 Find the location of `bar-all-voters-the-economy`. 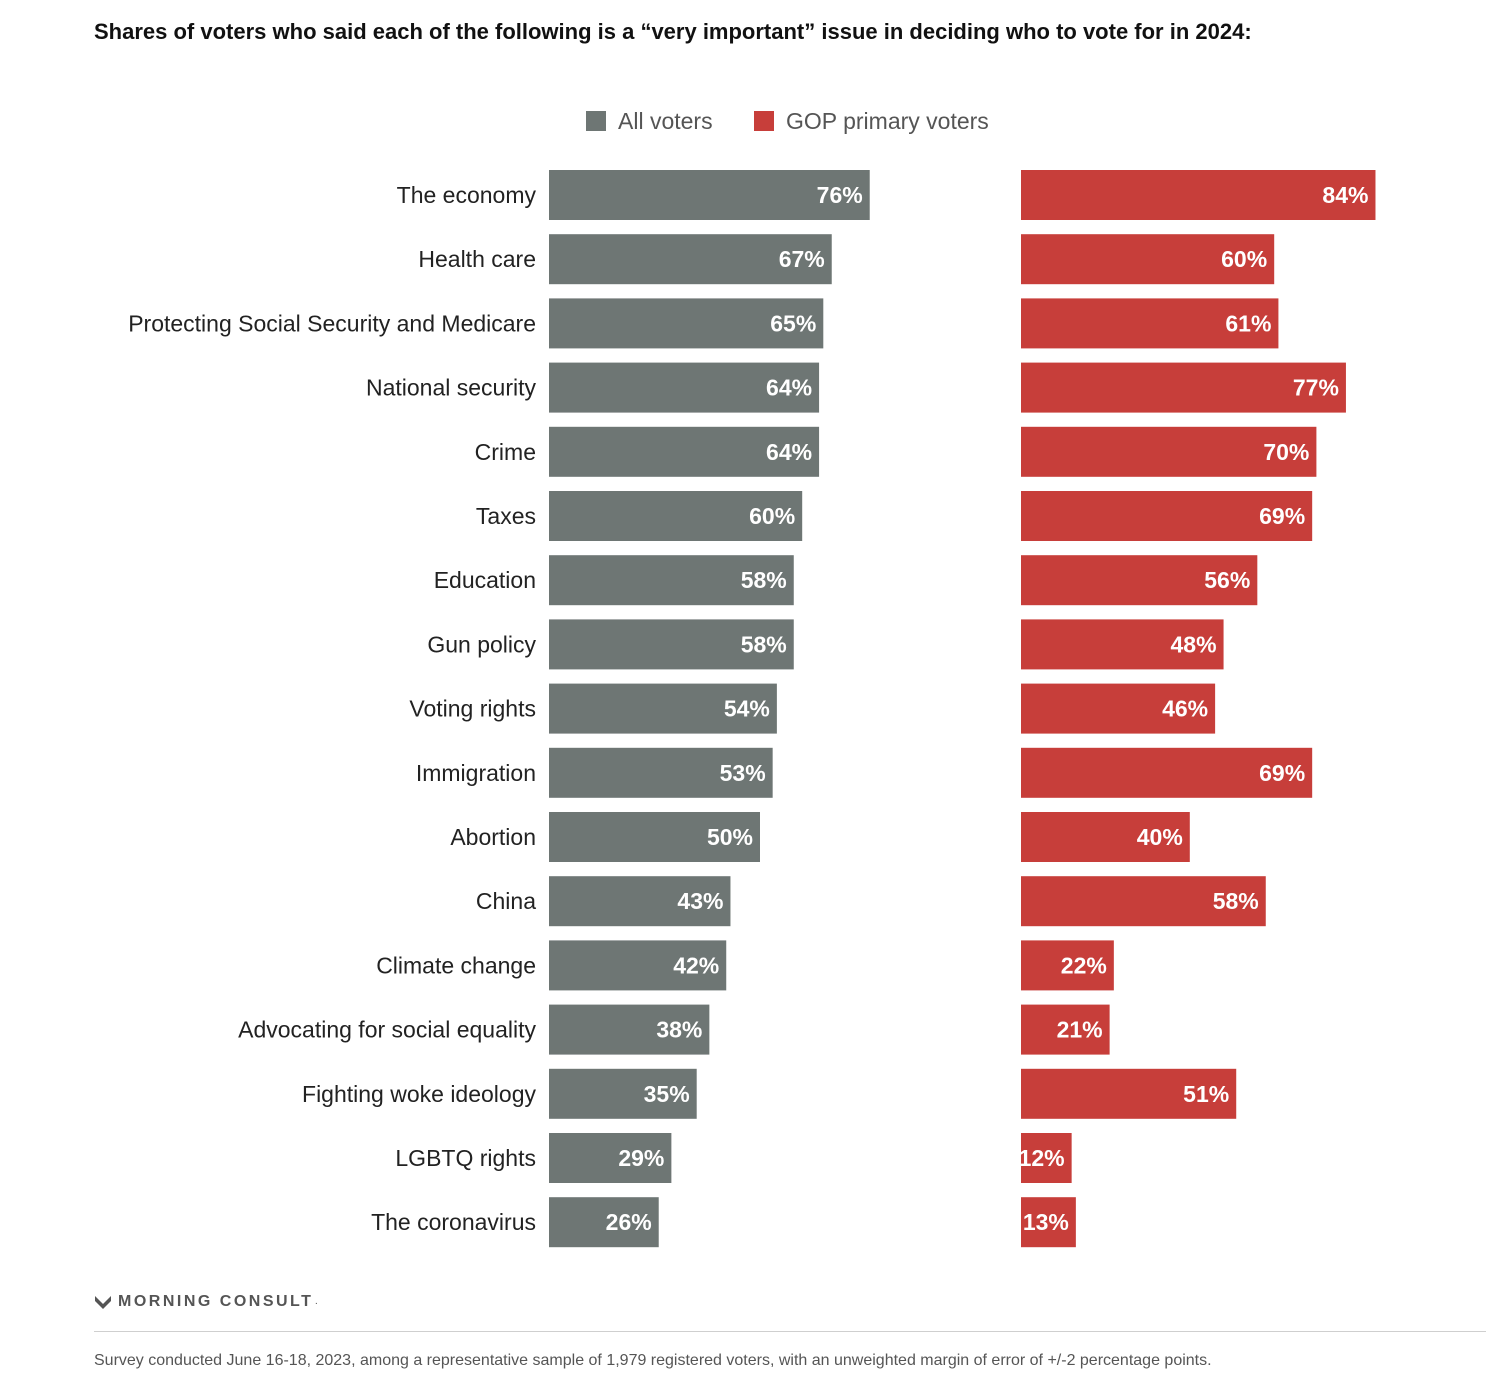

bar-all-voters-the-economy is located at coordinates (709, 195).